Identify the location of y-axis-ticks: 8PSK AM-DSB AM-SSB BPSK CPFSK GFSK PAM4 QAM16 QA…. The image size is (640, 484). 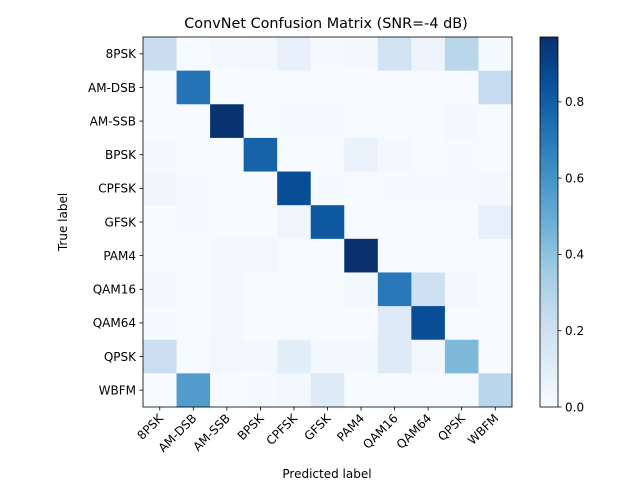
(115, 222).